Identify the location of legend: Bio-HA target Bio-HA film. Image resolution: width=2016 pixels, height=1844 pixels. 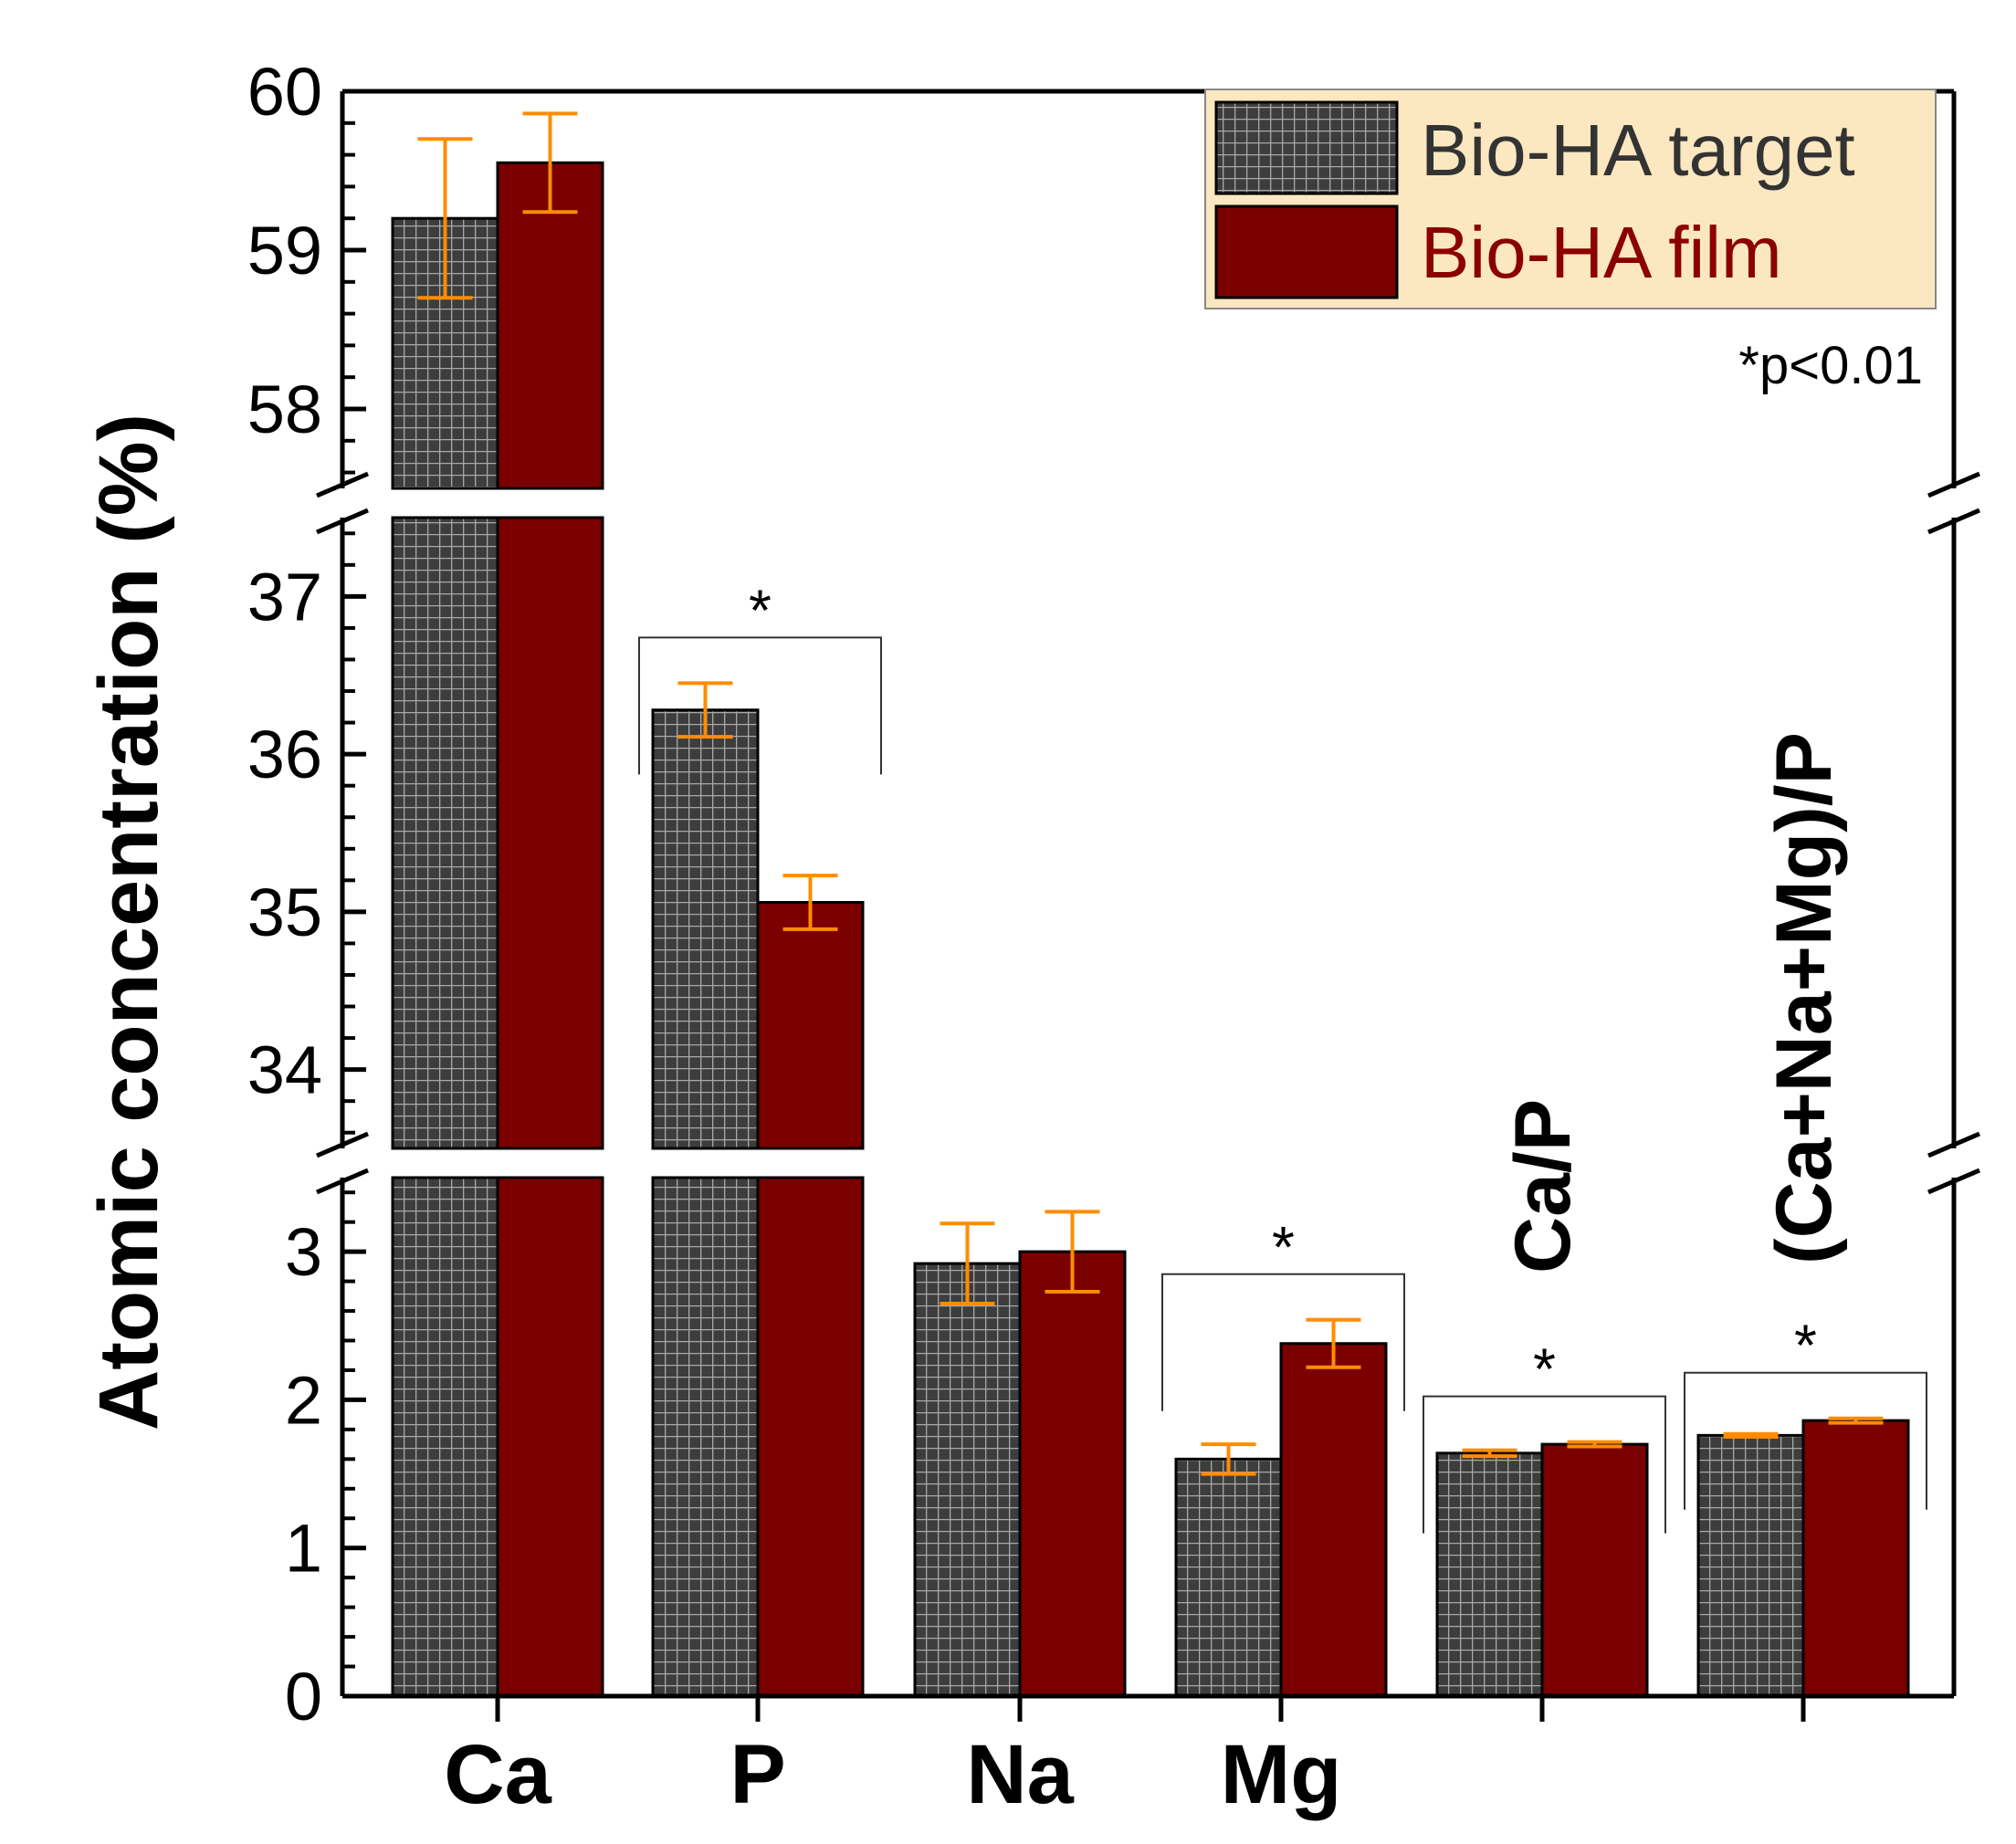
(1570, 199).